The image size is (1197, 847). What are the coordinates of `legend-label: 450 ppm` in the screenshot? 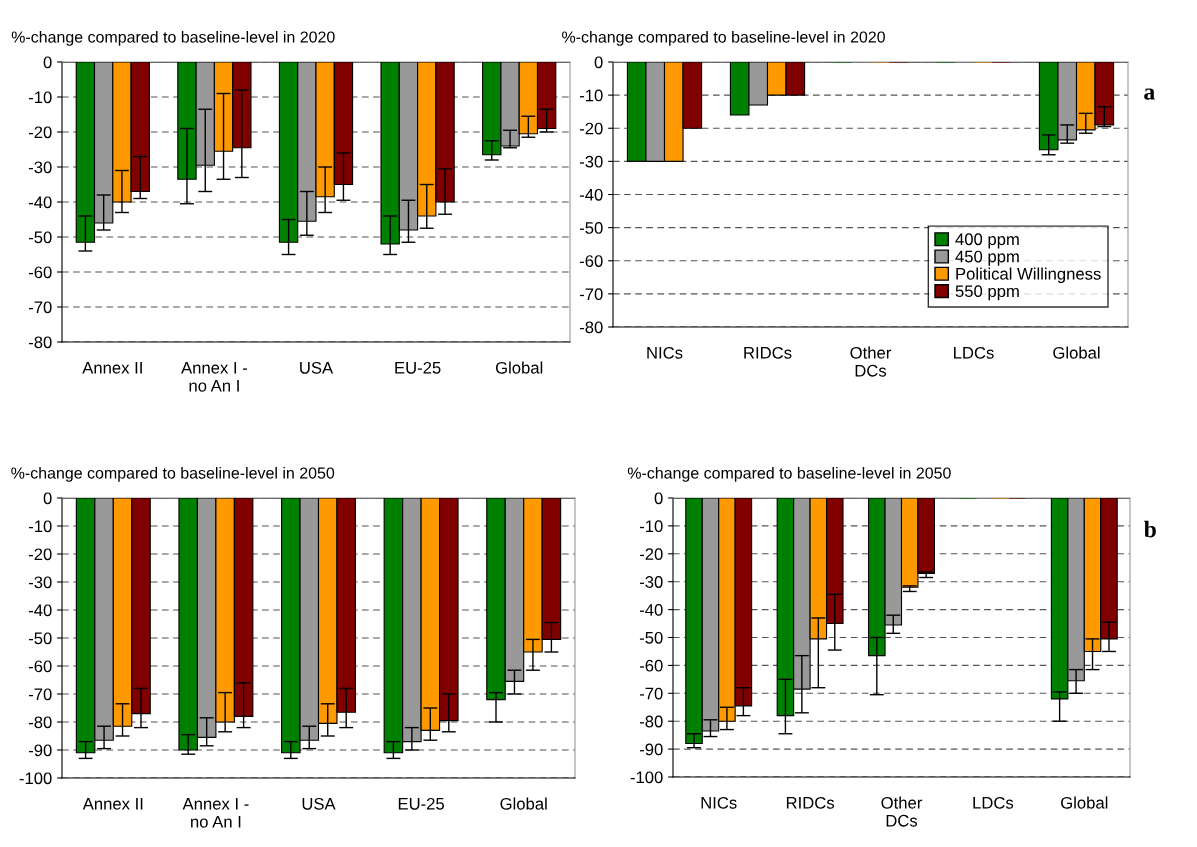 It's located at (987, 258).